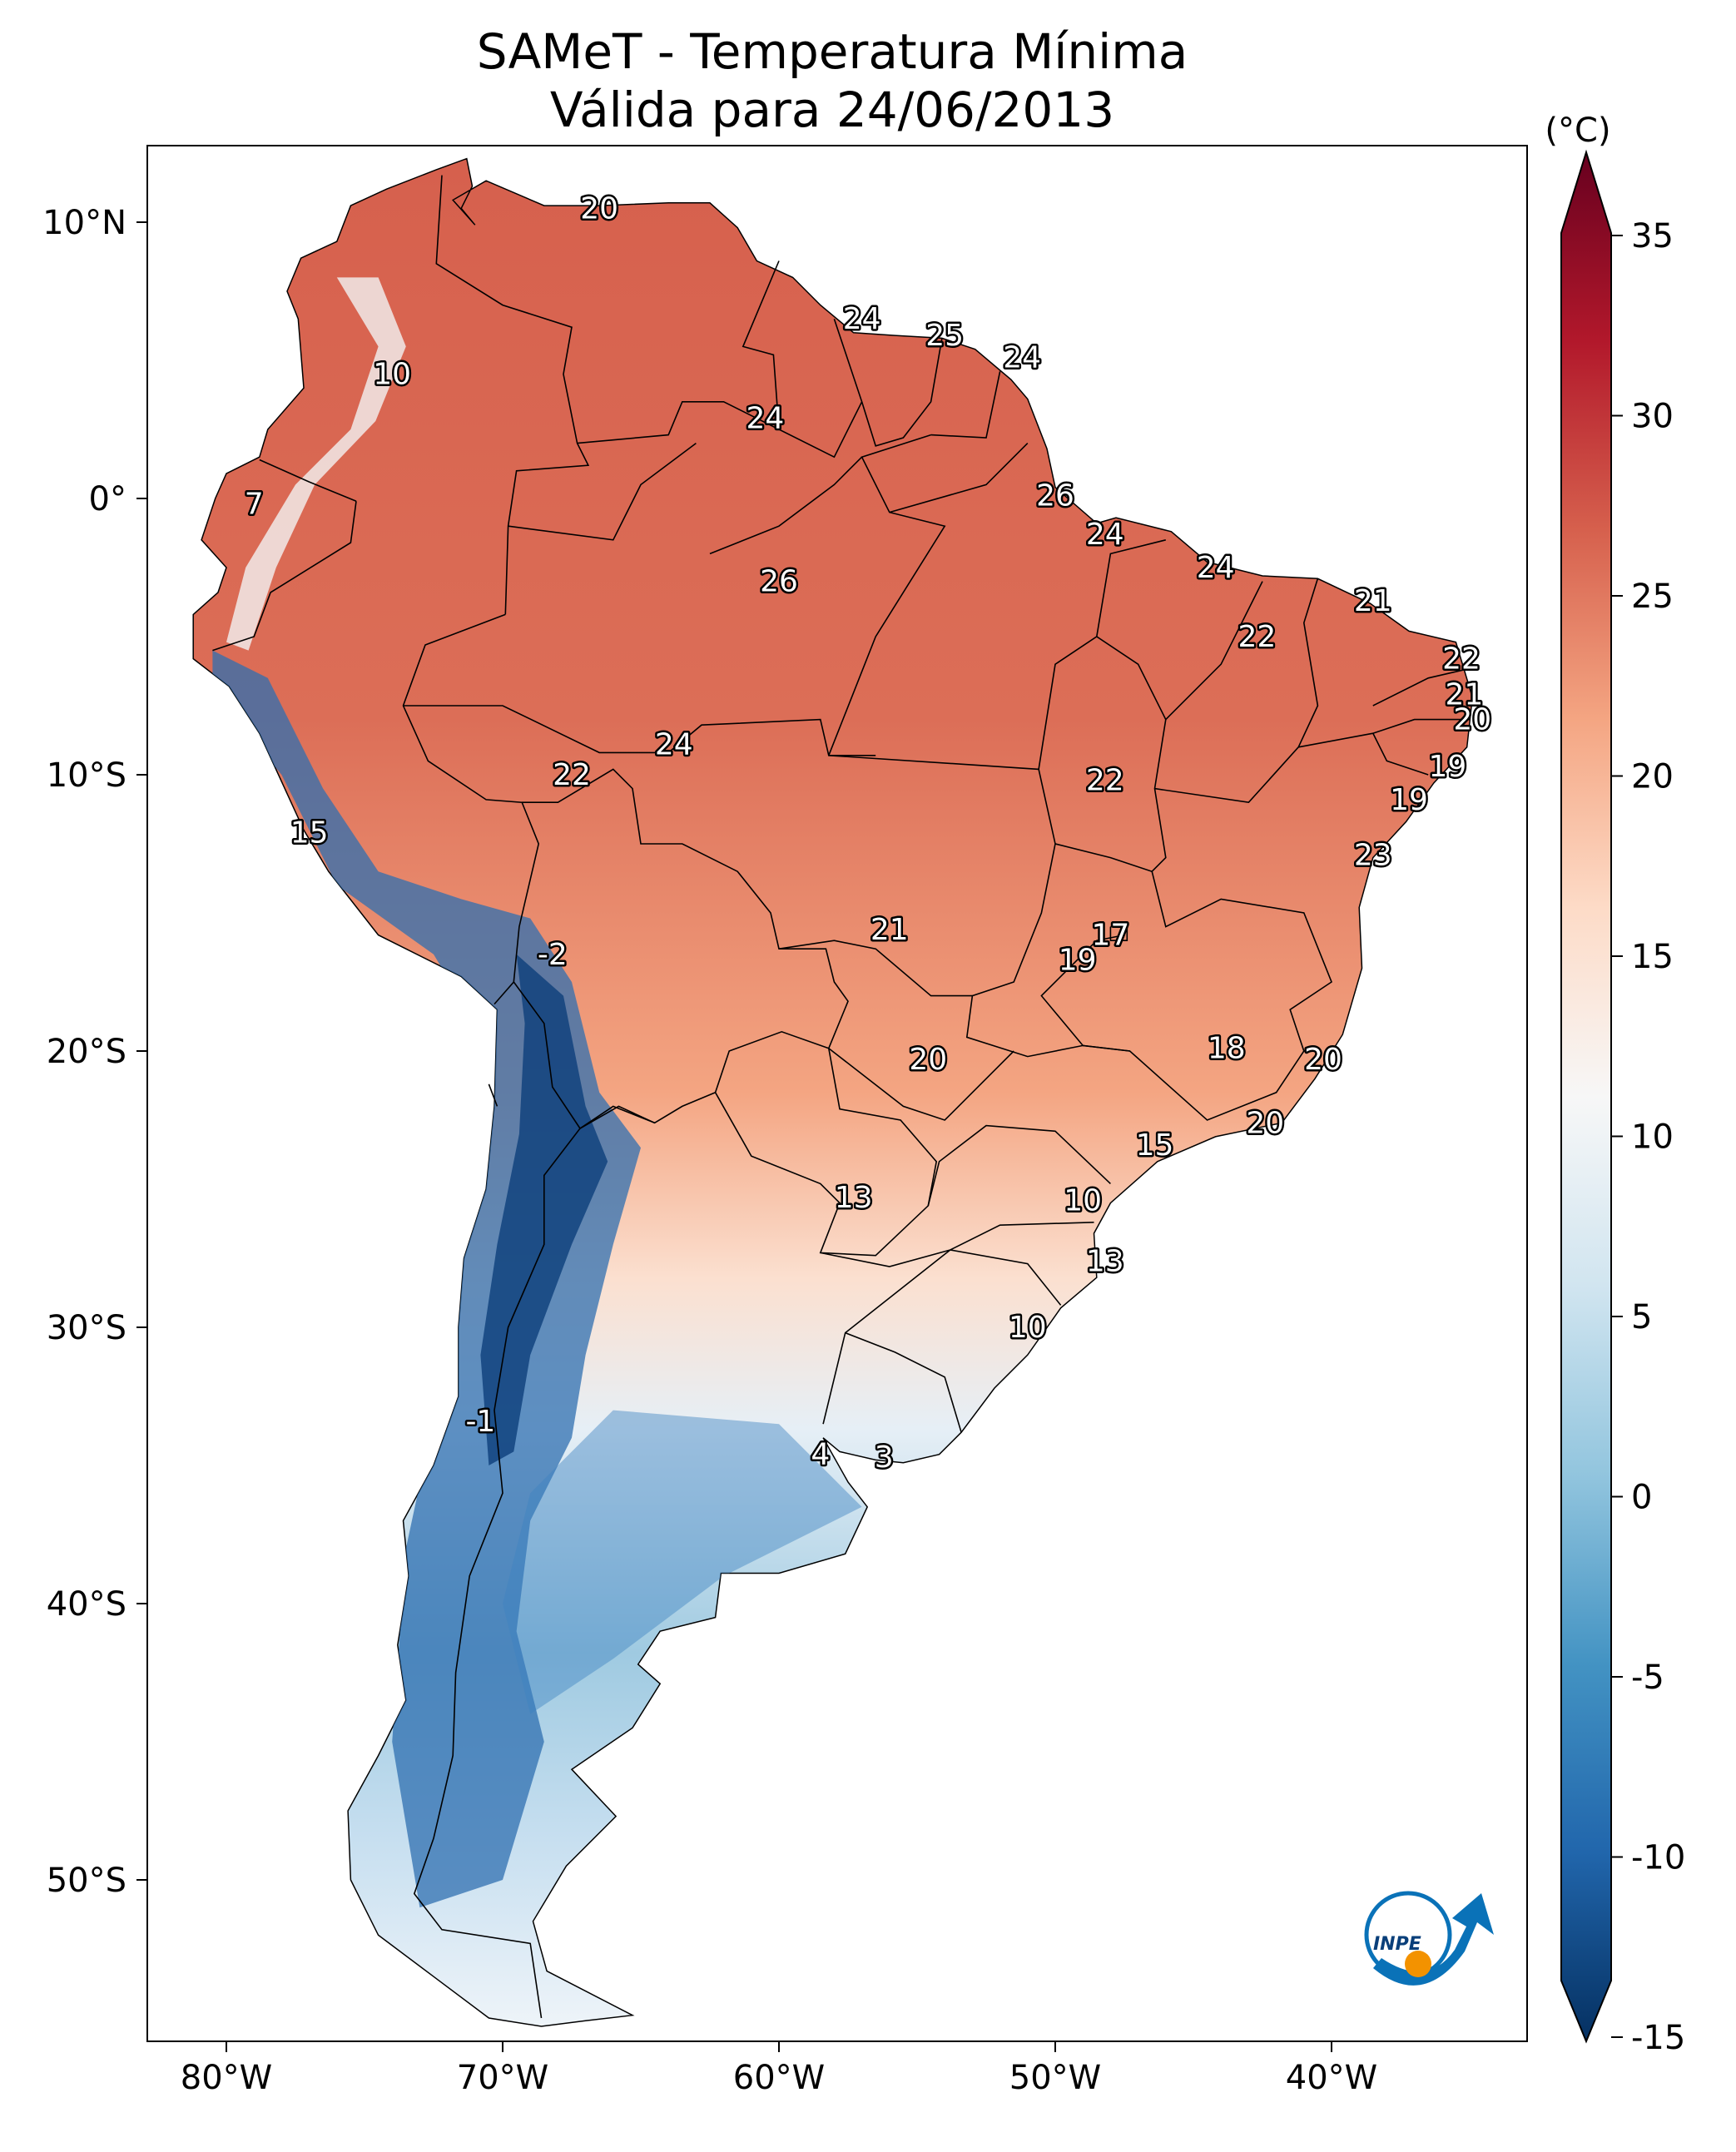 The image size is (1736, 2152). What do you see at coordinates (821, 1455) in the screenshot?
I see `temperature-label: 4` at bounding box center [821, 1455].